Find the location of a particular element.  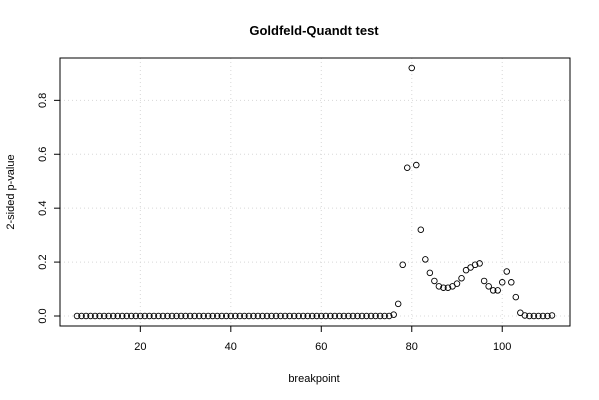

y-tick-label: 0.6 is located at coordinates (43, 154).